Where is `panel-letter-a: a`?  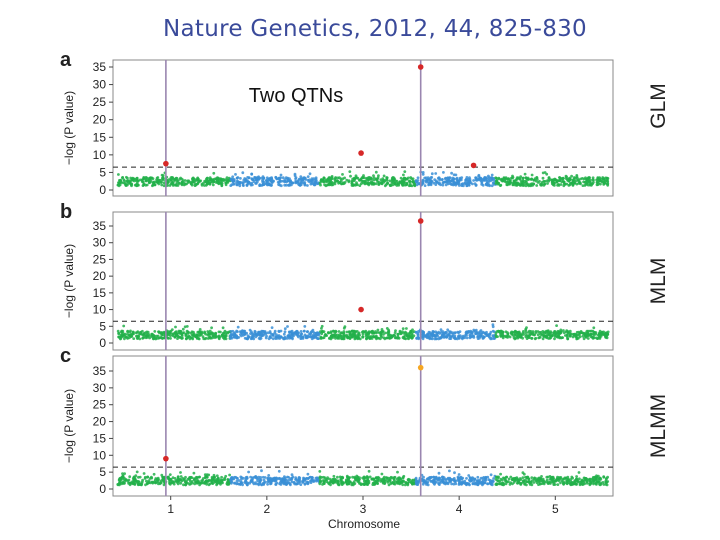 panel-letter-a: a is located at coordinates (66, 60).